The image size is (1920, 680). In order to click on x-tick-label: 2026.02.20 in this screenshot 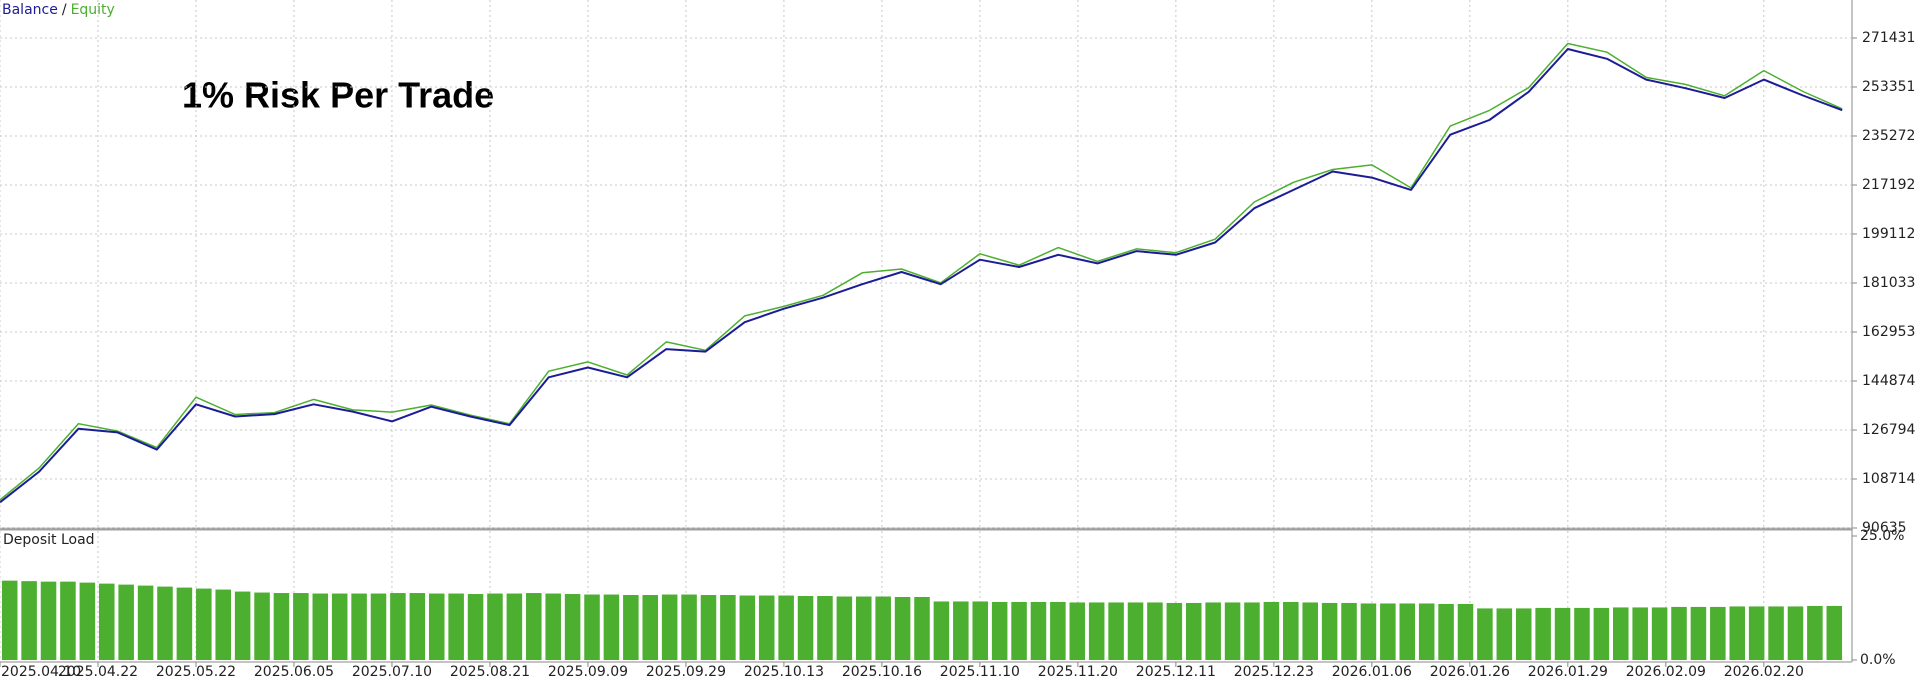, I will do `click(1764, 672)`.